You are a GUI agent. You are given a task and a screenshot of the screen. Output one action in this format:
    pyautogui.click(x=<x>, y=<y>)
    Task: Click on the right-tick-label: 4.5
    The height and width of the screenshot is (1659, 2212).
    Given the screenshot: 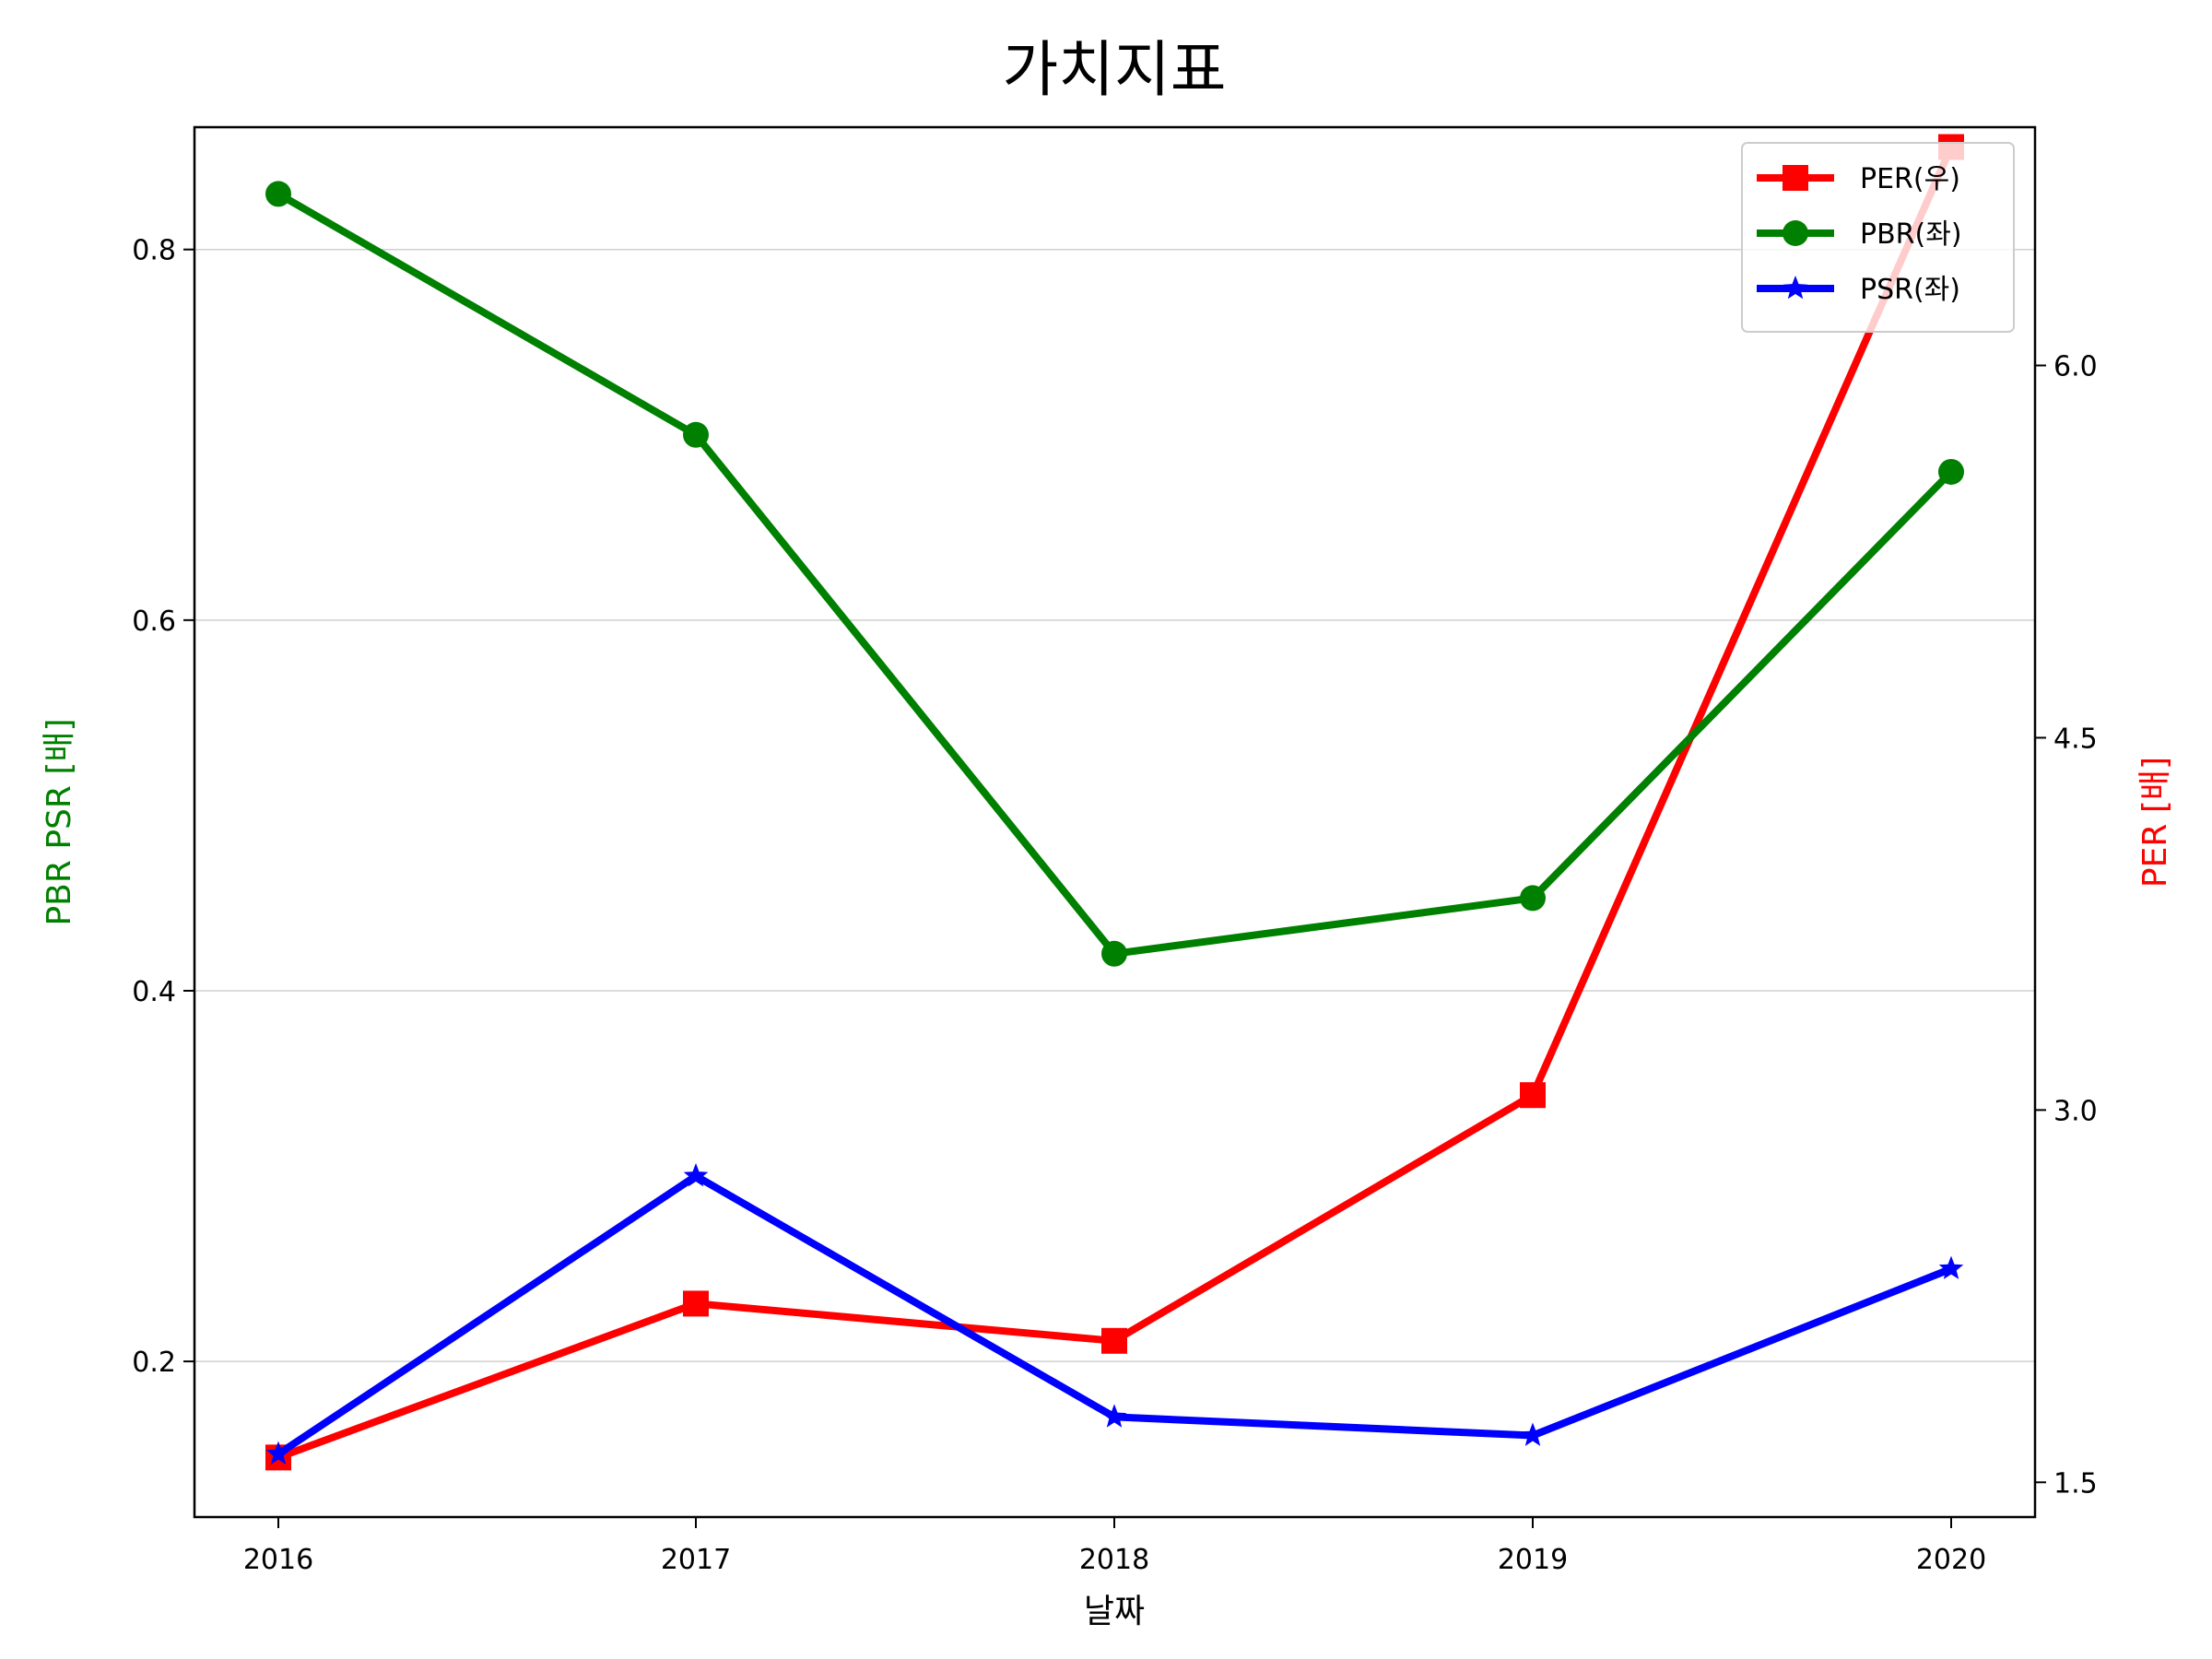 What is the action you would take?
    pyautogui.click(x=2075, y=739)
    